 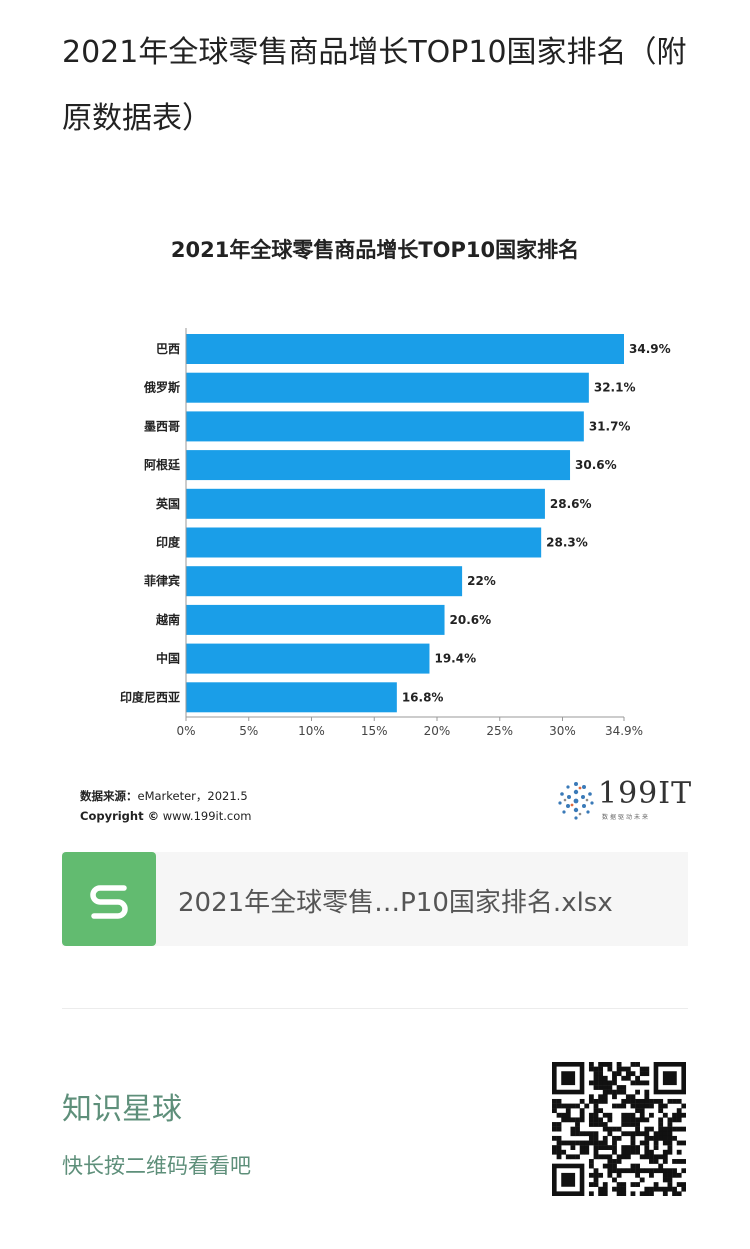 What do you see at coordinates (375, 1008) in the screenshot?
I see `section-divider` at bounding box center [375, 1008].